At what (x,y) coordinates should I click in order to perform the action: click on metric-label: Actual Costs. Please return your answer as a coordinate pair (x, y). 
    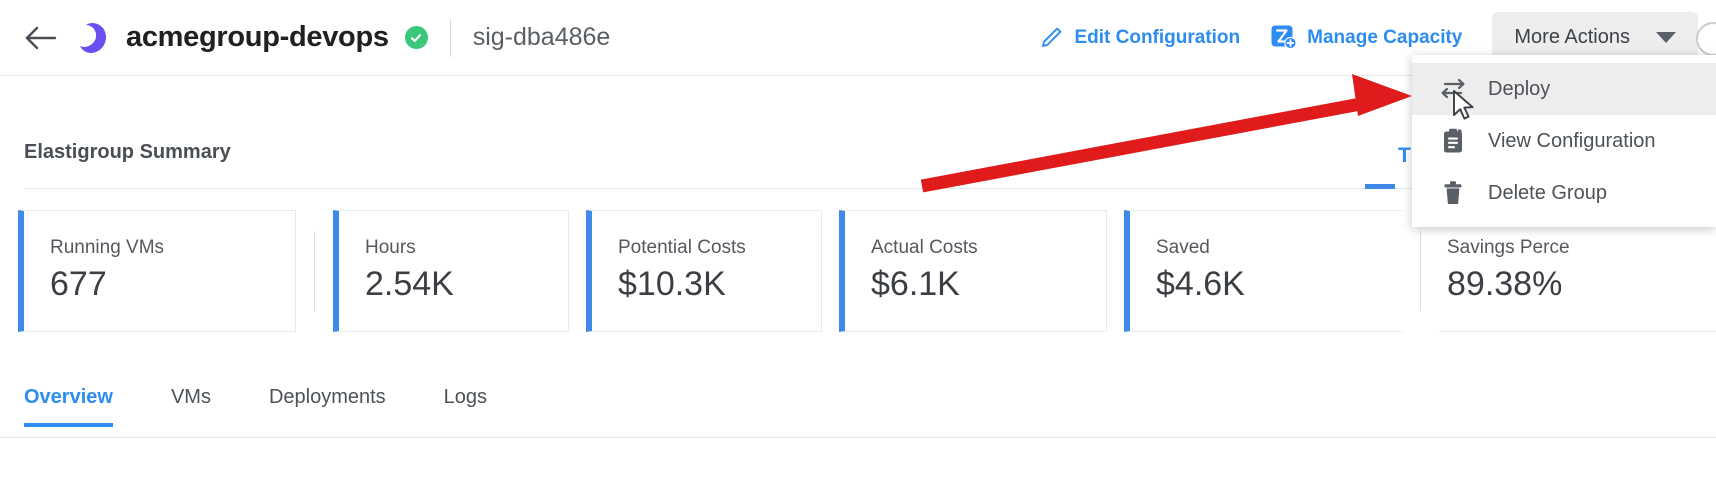
    Looking at the image, I should click on (924, 247).